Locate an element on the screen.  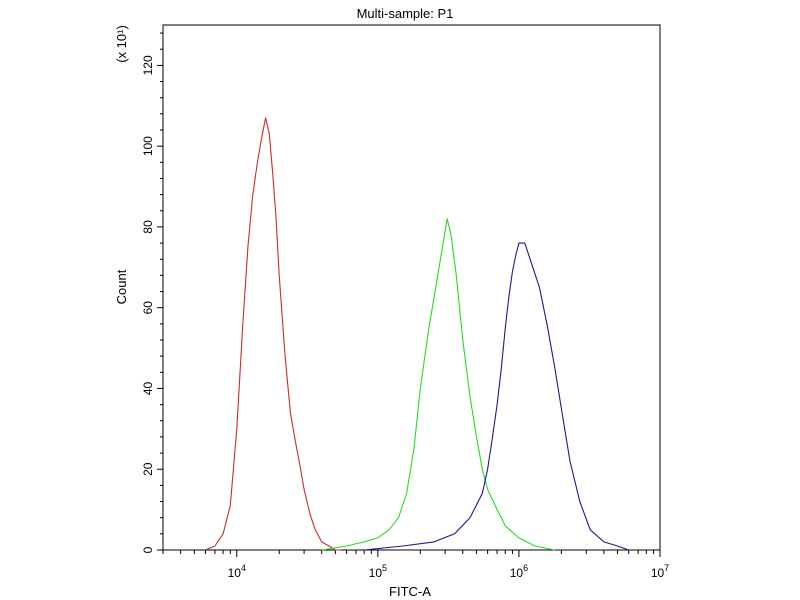
x-axis: 10⁴ 10⁵ 10⁶ 10⁷ is located at coordinates (415, 565).